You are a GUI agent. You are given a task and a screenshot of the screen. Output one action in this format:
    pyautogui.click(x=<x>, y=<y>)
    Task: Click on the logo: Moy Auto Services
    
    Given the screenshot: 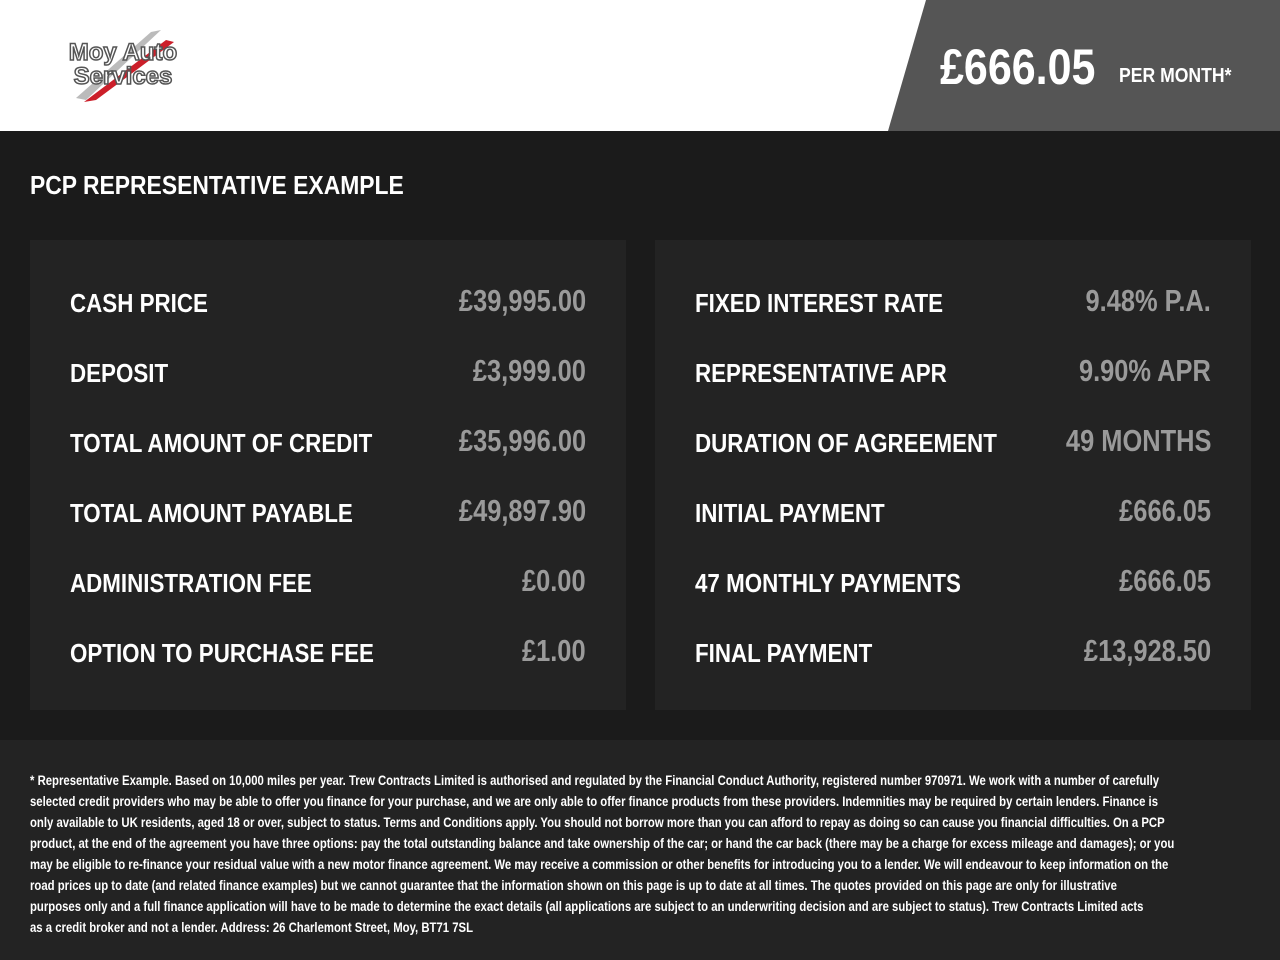 What is the action you would take?
    pyautogui.click(x=123, y=66)
    